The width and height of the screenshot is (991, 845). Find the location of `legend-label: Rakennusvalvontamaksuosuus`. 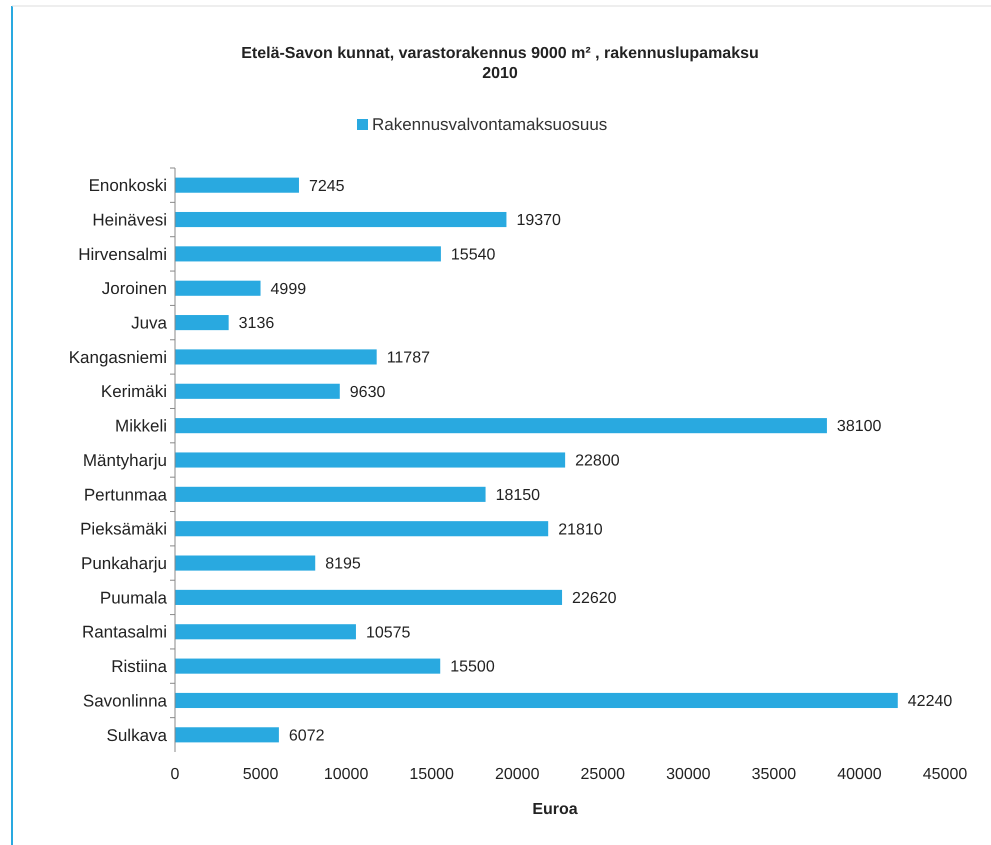

legend-label: Rakennusvalvontamaksuosuus is located at coordinates (490, 124).